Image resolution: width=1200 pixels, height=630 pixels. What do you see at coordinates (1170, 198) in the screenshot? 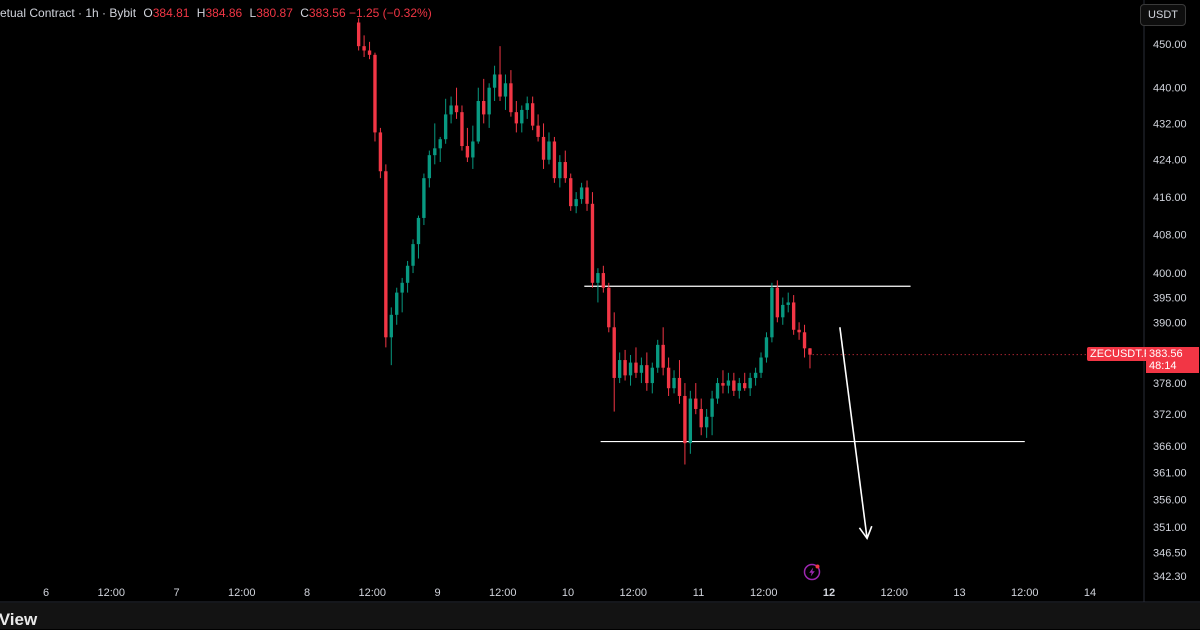
I see `y-tick-label: 416.00` at bounding box center [1170, 198].